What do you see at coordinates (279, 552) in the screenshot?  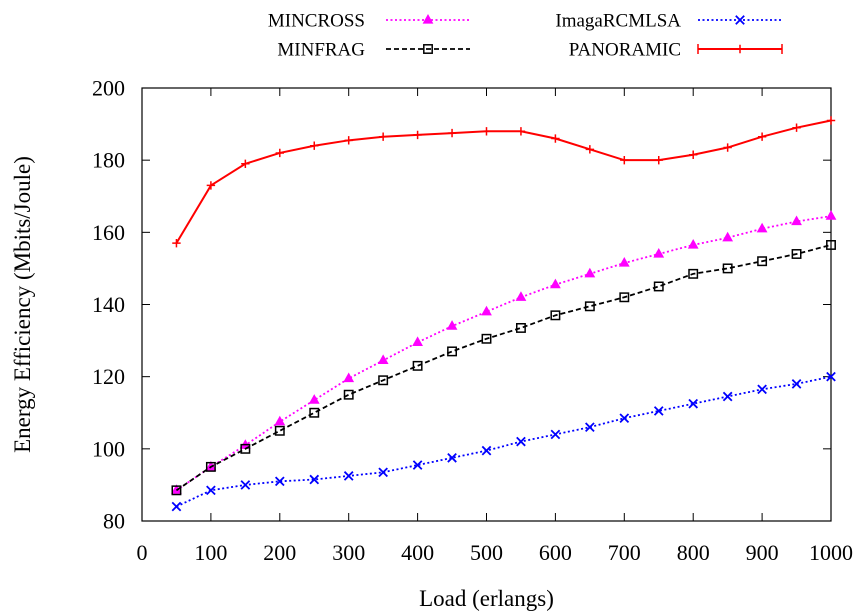 I see `x-tick-label: 200` at bounding box center [279, 552].